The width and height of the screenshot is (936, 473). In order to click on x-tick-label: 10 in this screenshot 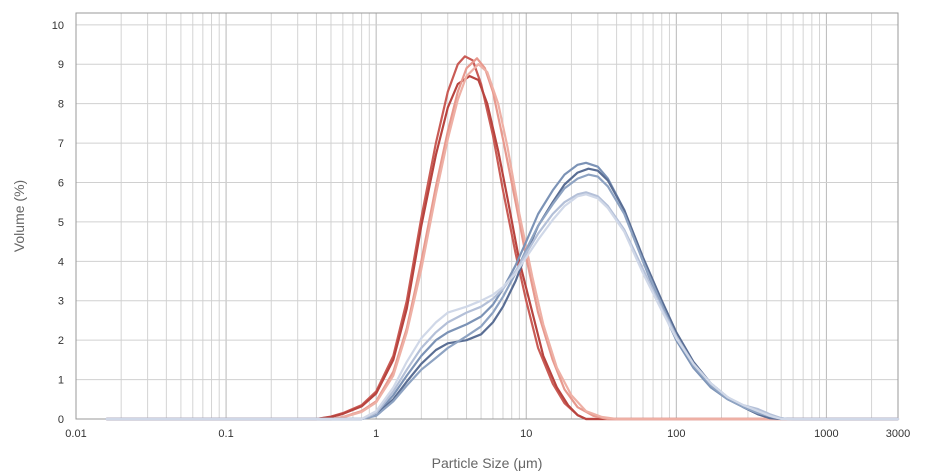, I will do `click(526, 434)`.